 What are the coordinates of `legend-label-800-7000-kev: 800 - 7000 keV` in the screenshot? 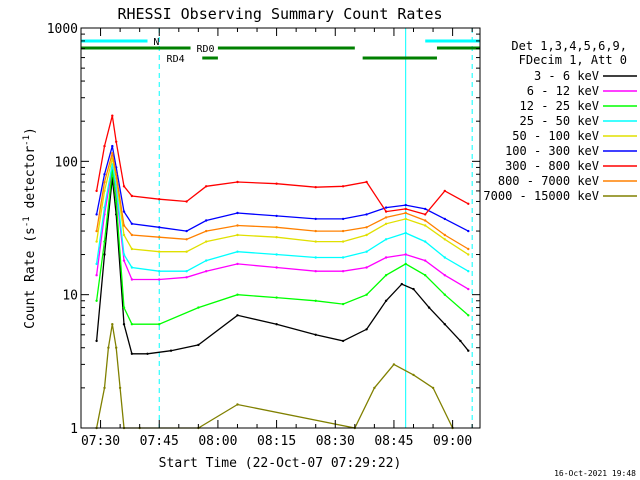 It's located at (548, 181).